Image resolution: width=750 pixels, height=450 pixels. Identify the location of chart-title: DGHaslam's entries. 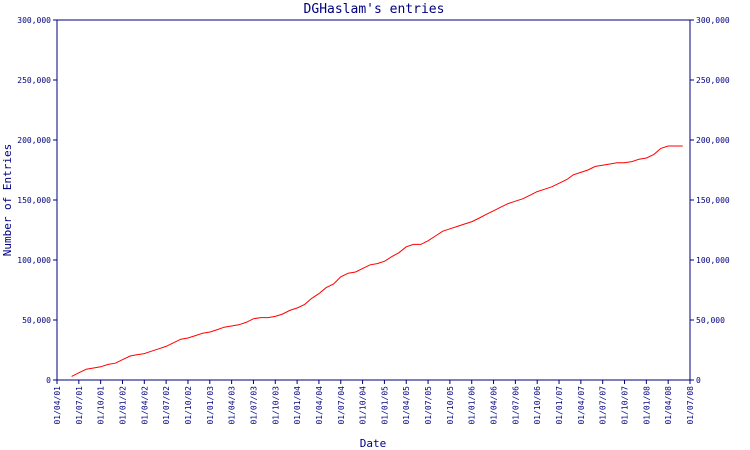
(374, 9).